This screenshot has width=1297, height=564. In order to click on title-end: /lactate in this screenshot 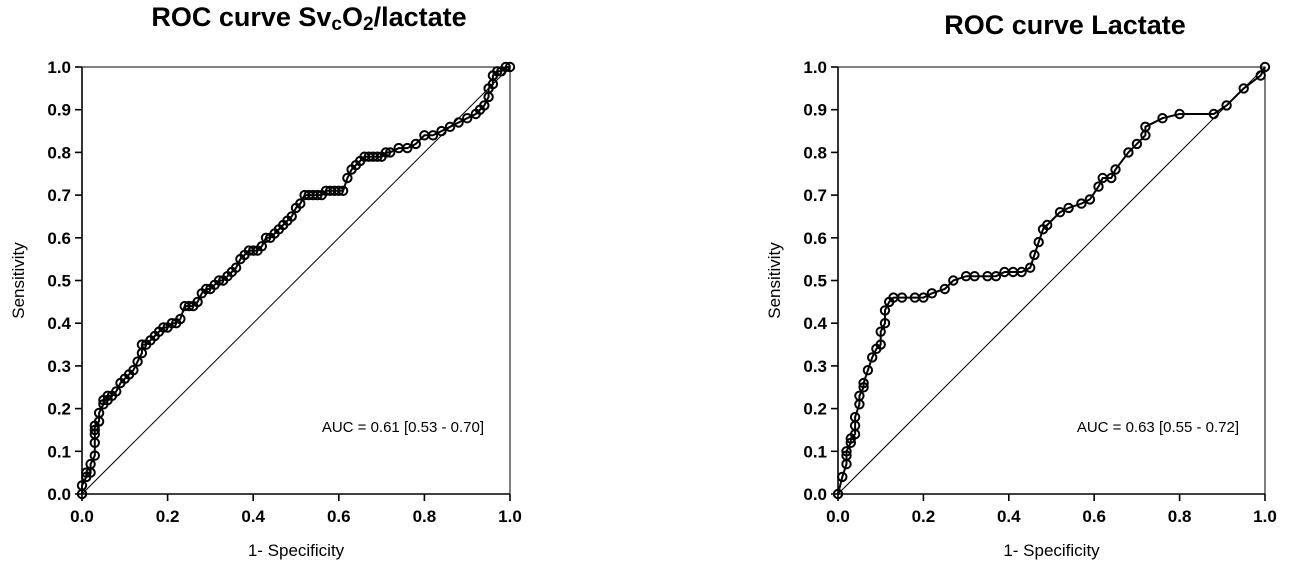, I will do `click(420, 17)`.